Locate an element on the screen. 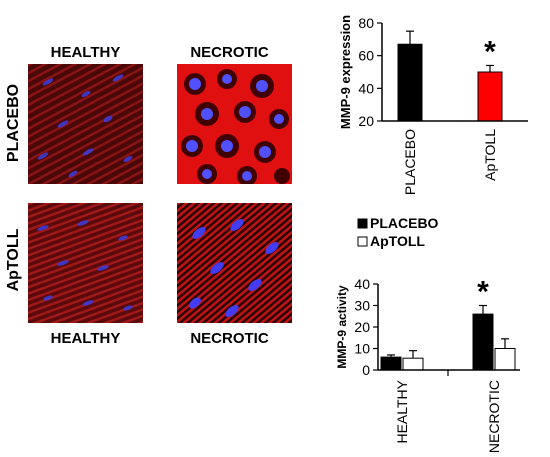 The height and width of the screenshot is (457, 550). legend-label-aptoll: ApTOLL is located at coordinates (397, 241).